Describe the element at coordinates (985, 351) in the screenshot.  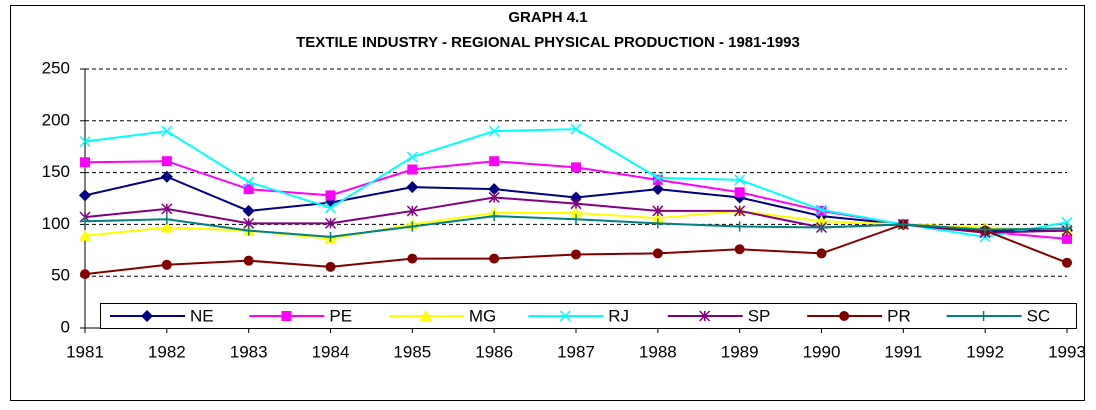
I see `x-tick-label: 1992` at that location.